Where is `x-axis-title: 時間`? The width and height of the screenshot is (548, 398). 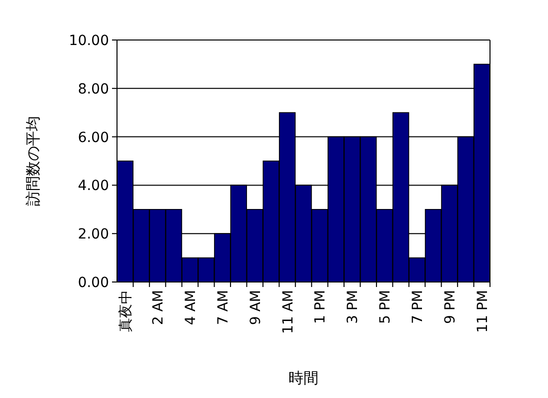 x-axis-title: 時間 is located at coordinates (303, 378).